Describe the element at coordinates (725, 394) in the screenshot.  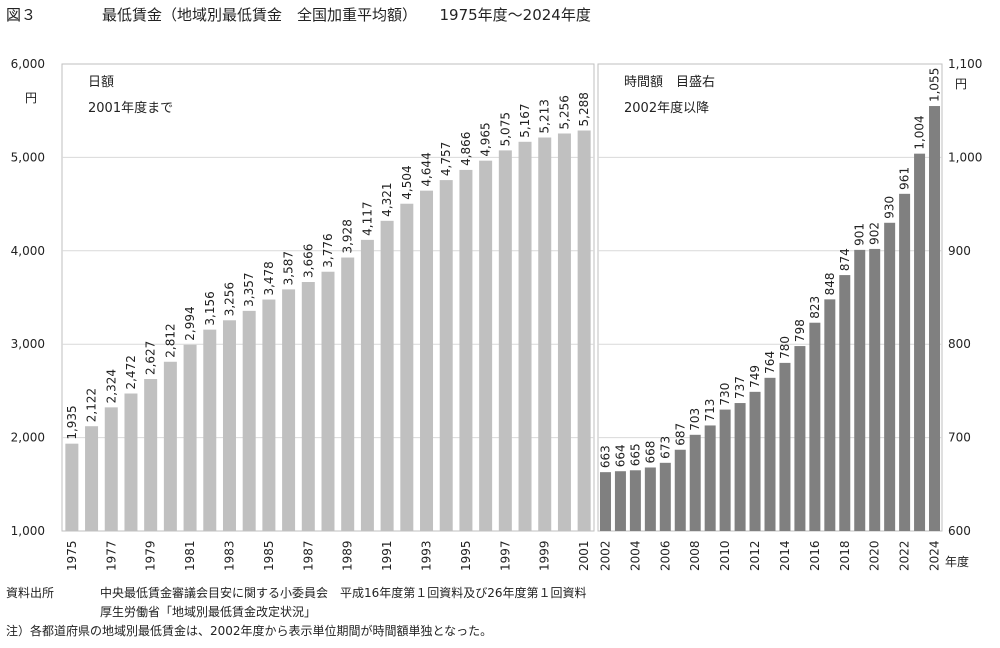
I see `right-value-label: 730` at that location.